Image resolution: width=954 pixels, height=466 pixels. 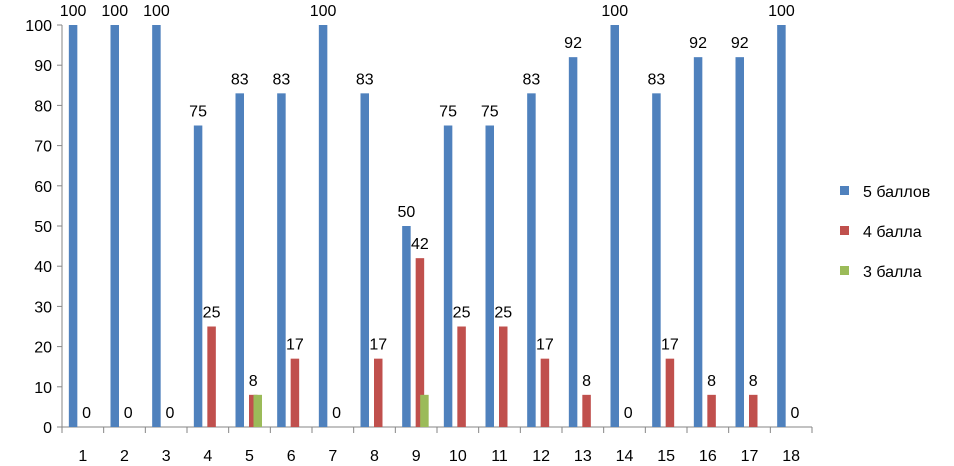 What do you see at coordinates (43, 388) in the screenshot?
I see `y-tick-label: 10` at bounding box center [43, 388].